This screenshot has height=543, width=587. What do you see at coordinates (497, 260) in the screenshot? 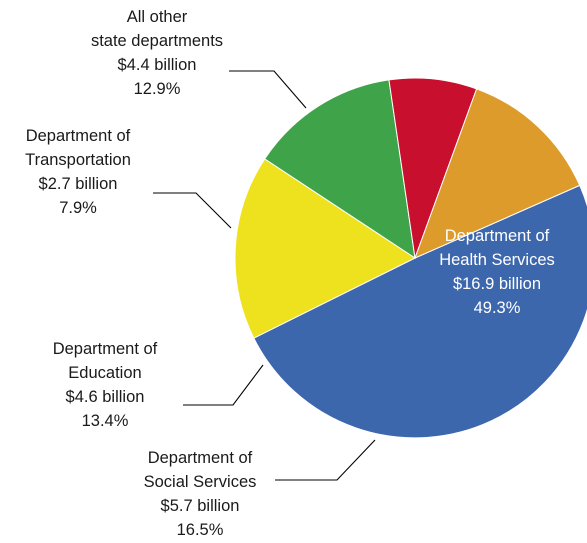
I see `slice-name-line: Health Services` at bounding box center [497, 260].